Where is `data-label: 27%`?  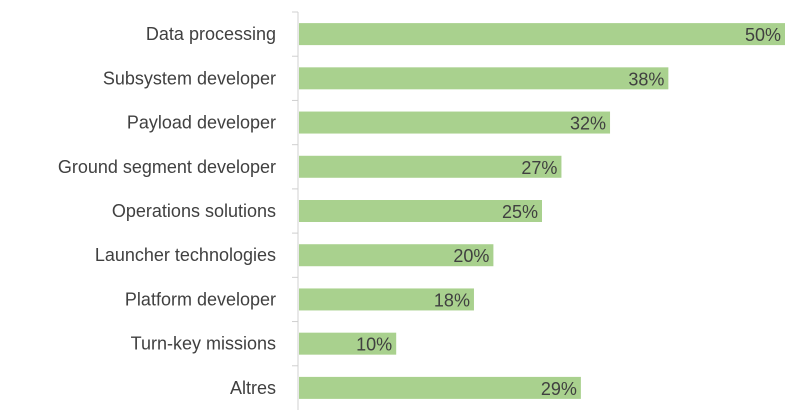 data-label: 27% is located at coordinates (539, 168).